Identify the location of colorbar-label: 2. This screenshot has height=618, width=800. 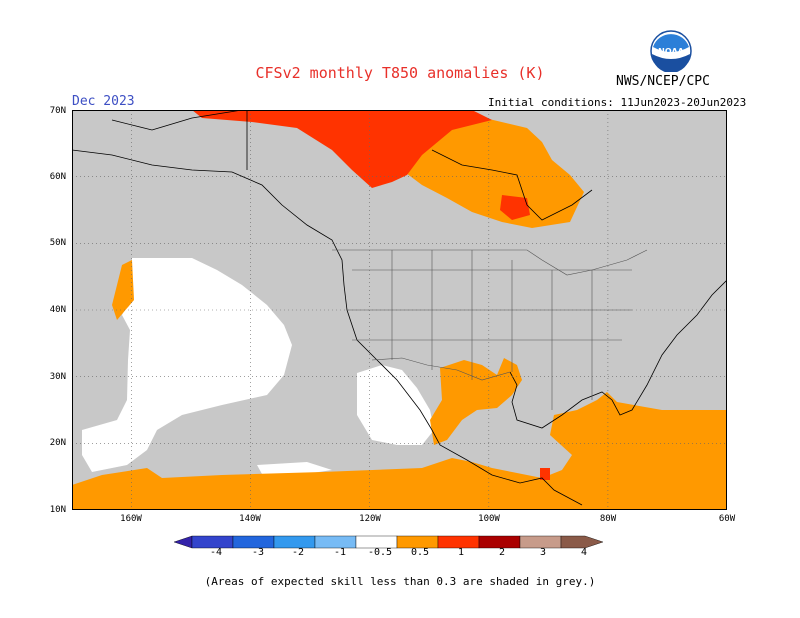
(502, 552).